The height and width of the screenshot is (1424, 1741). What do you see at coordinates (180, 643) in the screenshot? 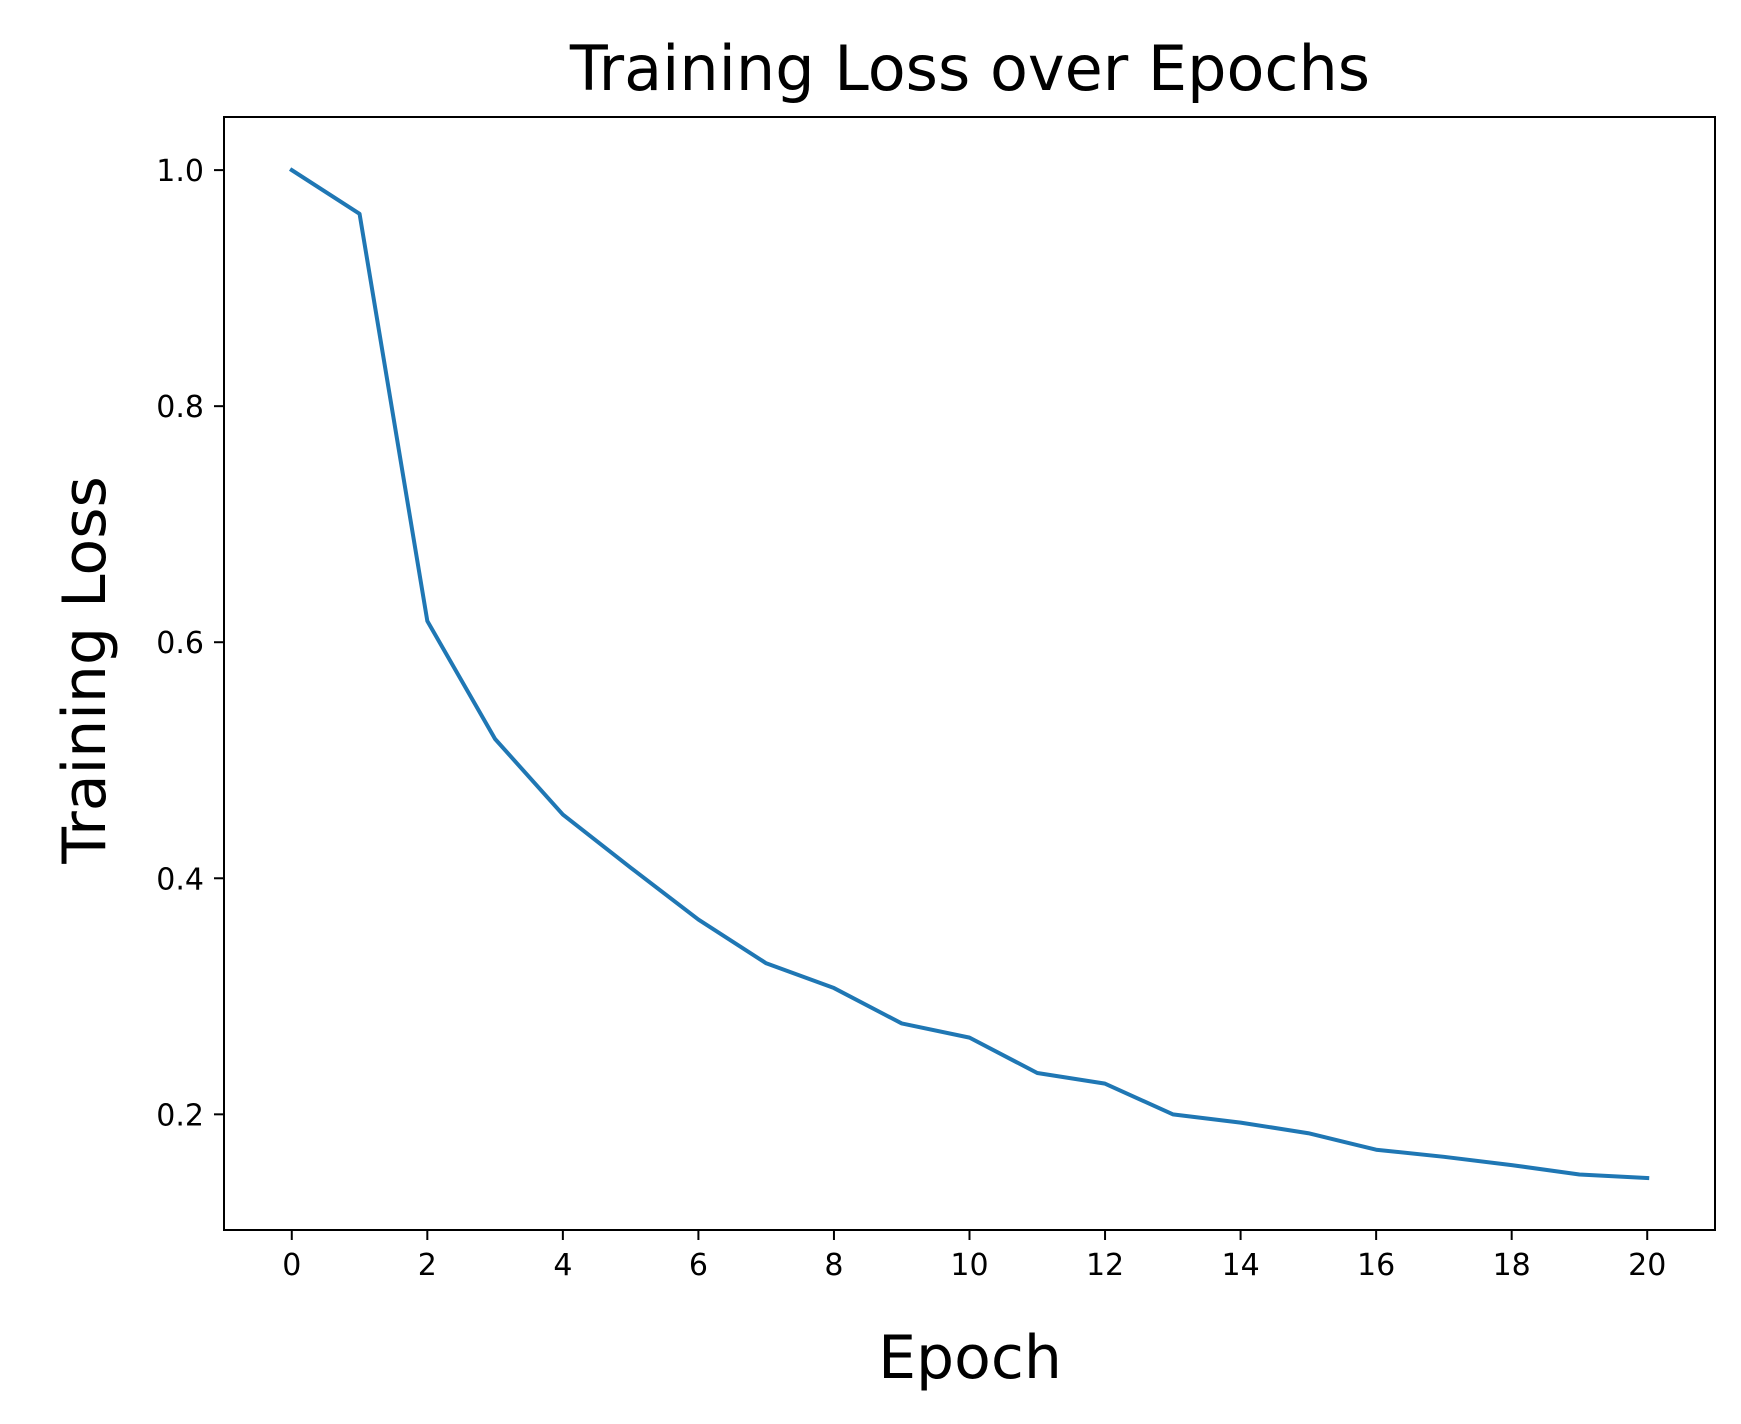
I see `y-tick-label: 0.6` at bounding box center [180, 643].